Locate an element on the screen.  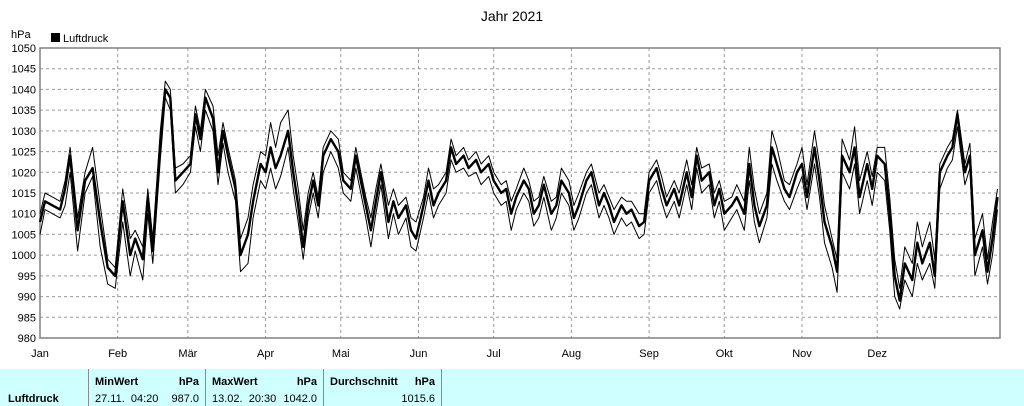
avg-unit: hPa is located at coordinates (424, 382).